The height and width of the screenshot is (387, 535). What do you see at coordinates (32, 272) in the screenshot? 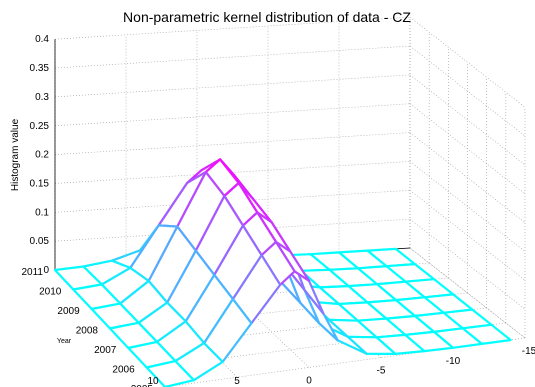
I see `y-tick-label: 2011` at bounding box center [32, 272].